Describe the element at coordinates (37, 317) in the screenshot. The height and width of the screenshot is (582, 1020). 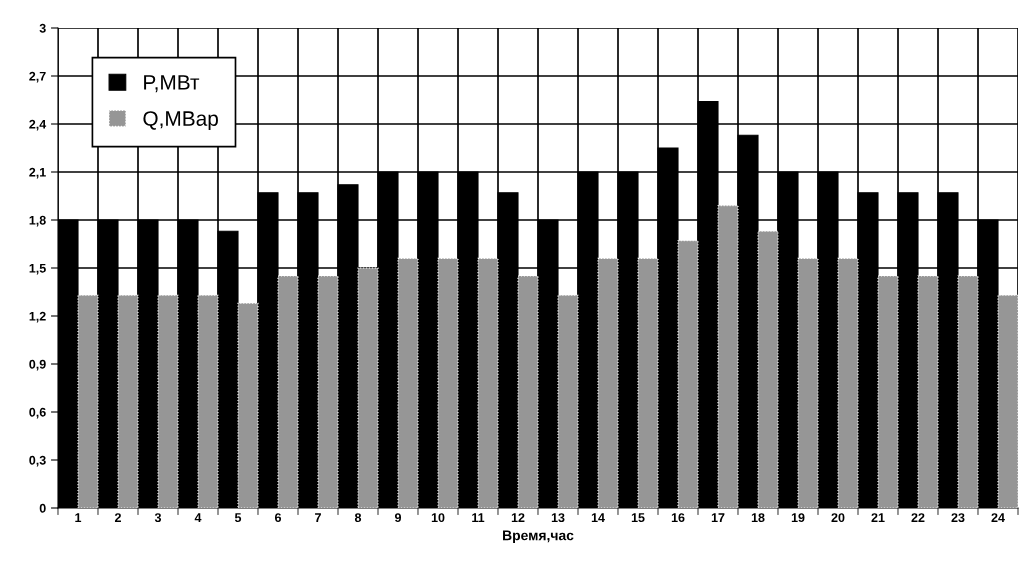
I see `y-tick-label: 1,2` at that location.